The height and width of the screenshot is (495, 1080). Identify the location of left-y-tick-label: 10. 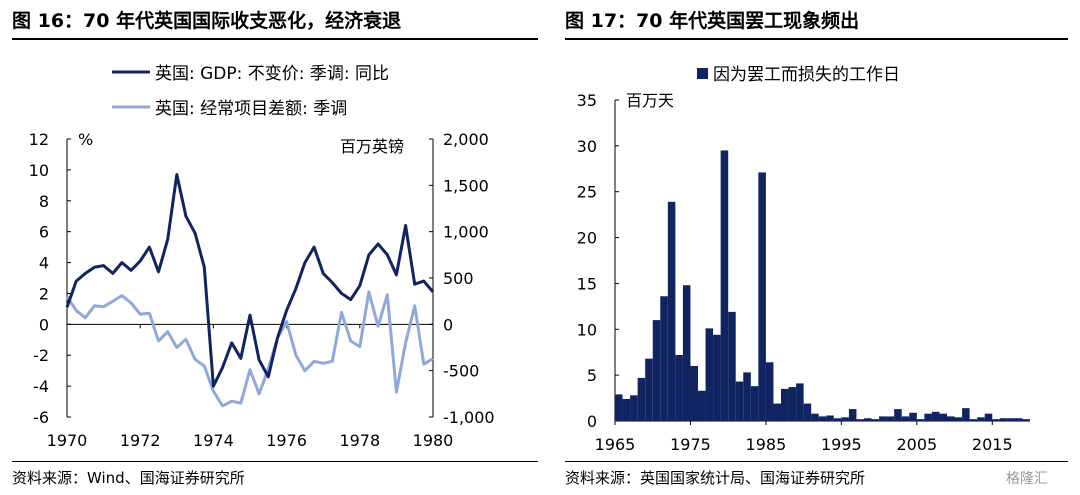
(39, 170).